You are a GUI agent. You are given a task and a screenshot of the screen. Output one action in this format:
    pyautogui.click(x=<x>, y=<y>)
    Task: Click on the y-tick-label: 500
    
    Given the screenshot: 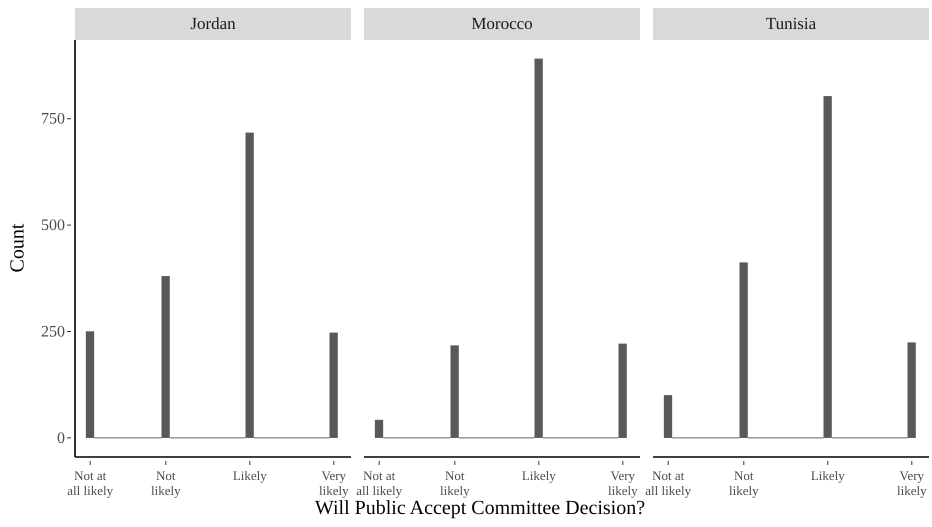 What is the action you would take?
    pyautogui.click(x=53, y=225)
    